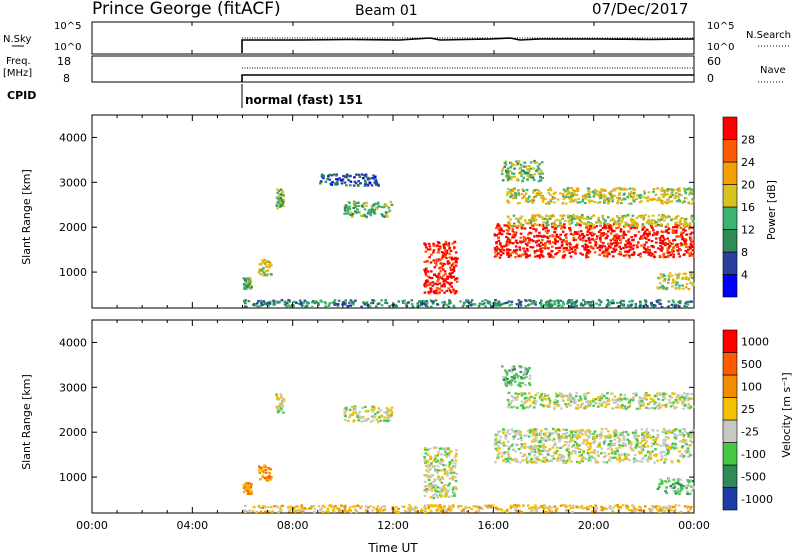 Image resolution: width=800 pixels, height=554 pixels. I want to click on sky-panel: N.Sky 10^5 10^0 10^5 10^0 N.Search, so click(397, 38).